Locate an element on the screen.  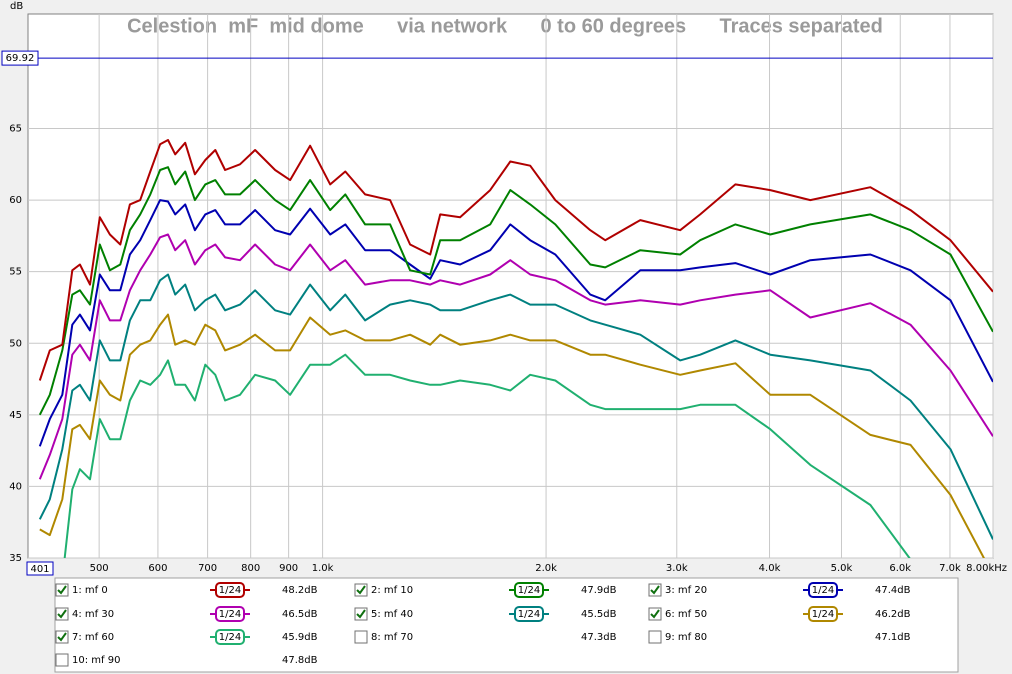
legend-name: 7: mf 60 is located at coordinates (93, 637).